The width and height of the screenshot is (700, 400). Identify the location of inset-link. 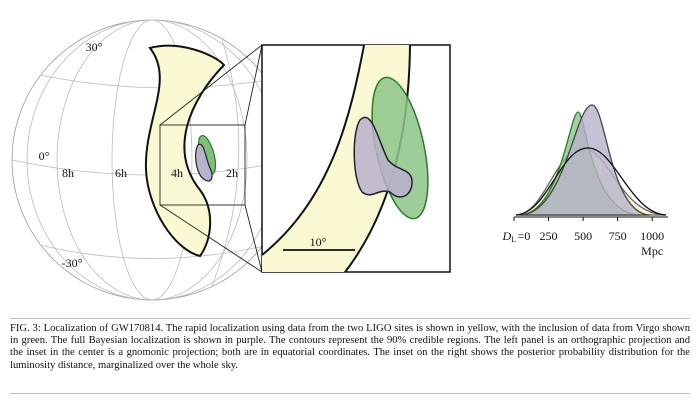
(211, 158).